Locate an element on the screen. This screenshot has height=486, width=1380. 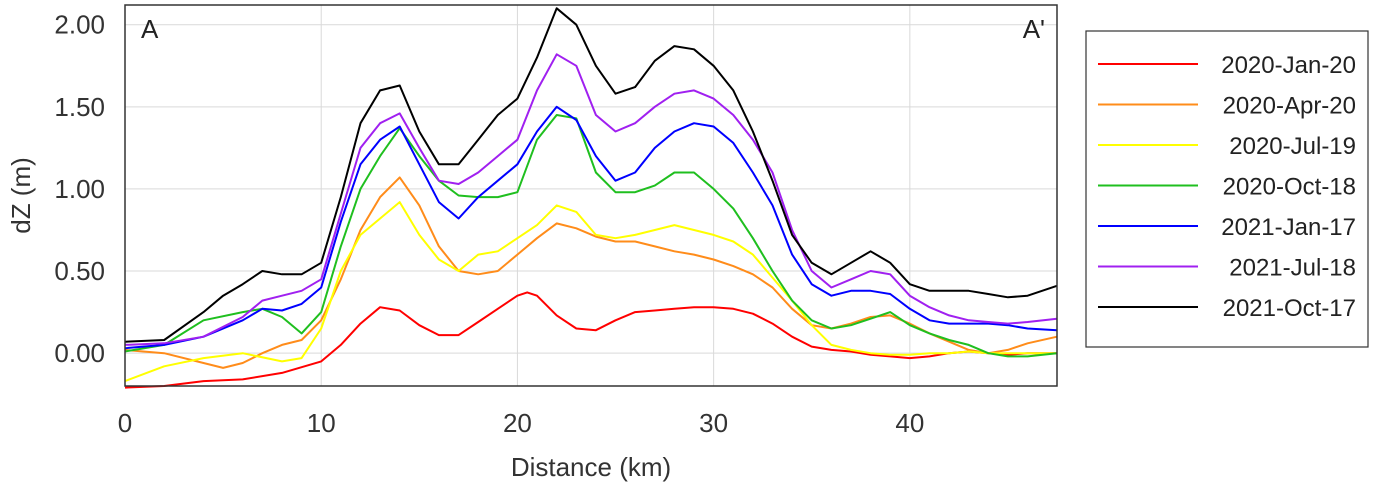
x-tick-label: 30 is located at coordinates (713, 423).